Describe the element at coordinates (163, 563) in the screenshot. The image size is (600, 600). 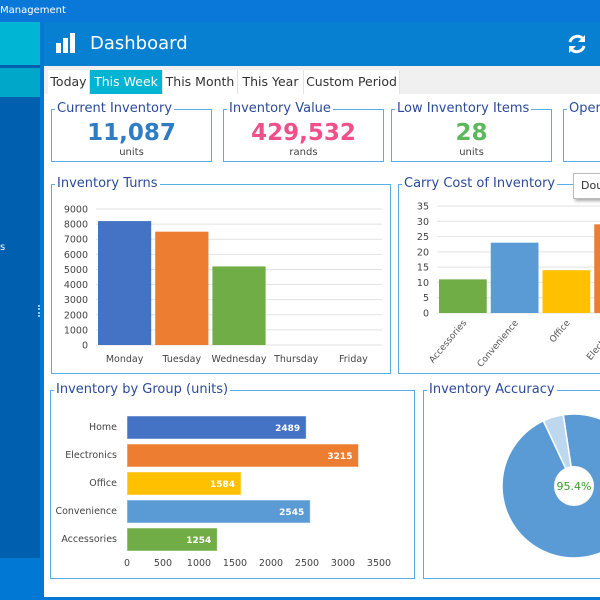
I see `x-tick-label: 500` at that location.